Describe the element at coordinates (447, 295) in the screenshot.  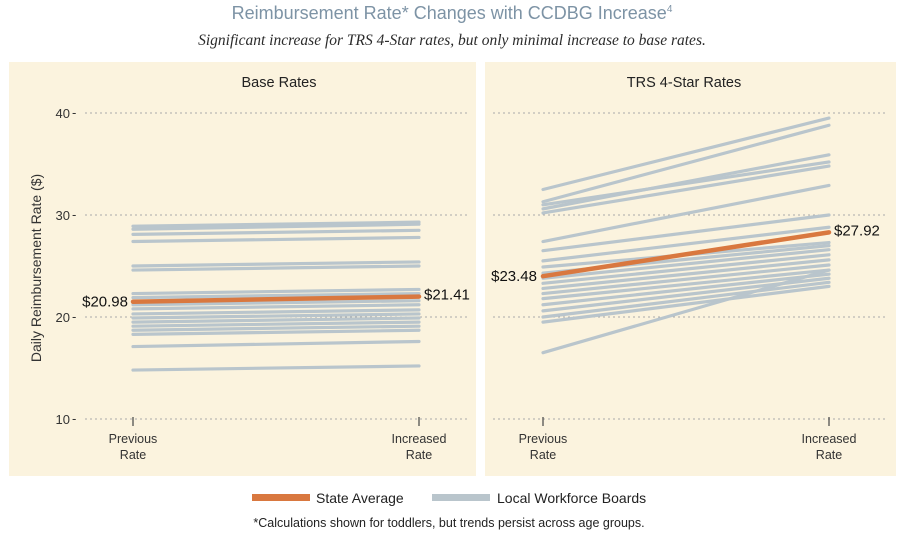
I see `state-average-label-increased: $21.41` at that location.